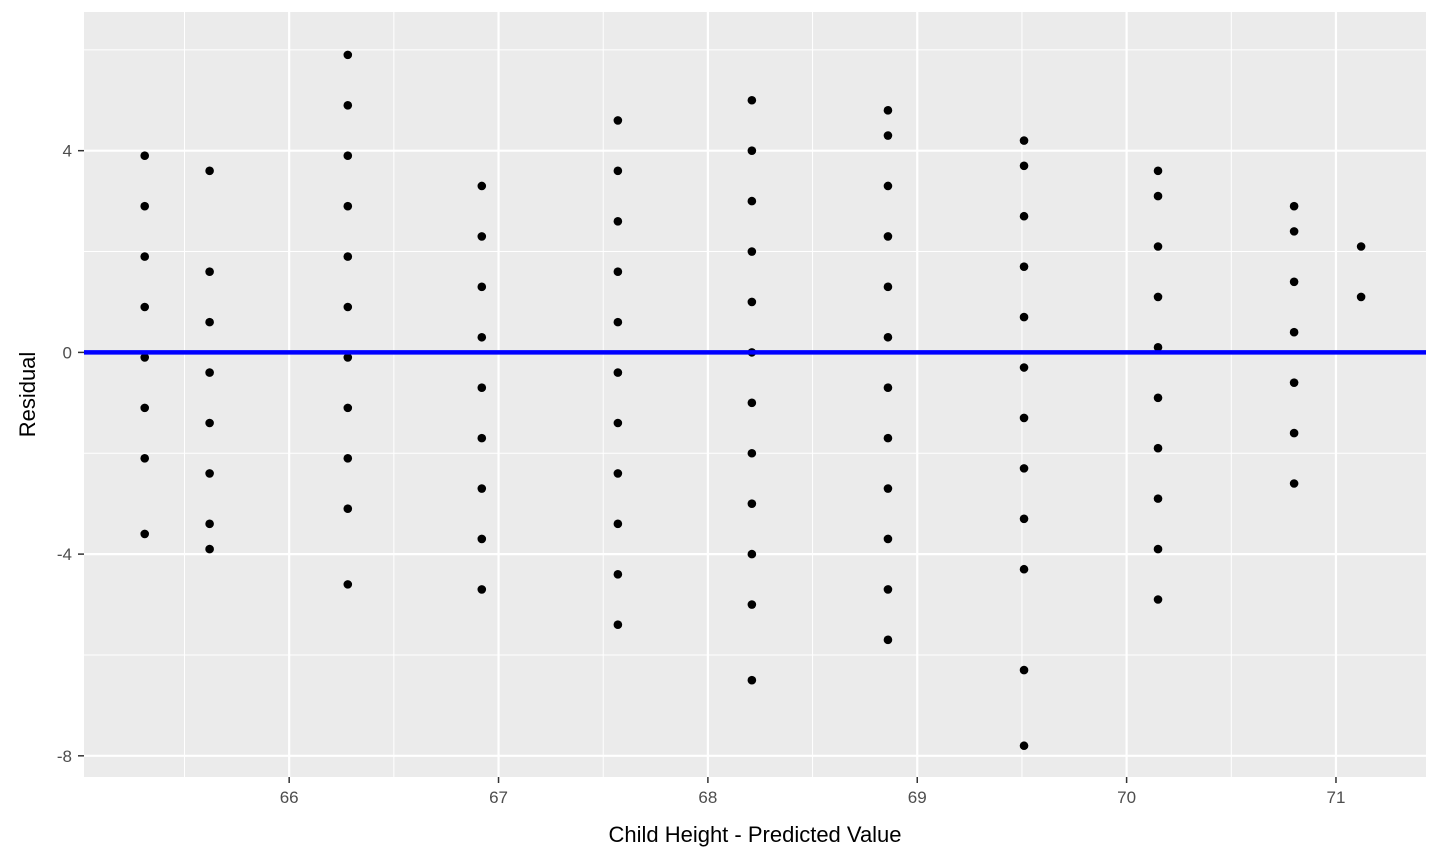 The image size is (1440, 864). Describe the element at coordinates (1126, 797) in the screenshot. I see `x-tick-label: 70` at that location.